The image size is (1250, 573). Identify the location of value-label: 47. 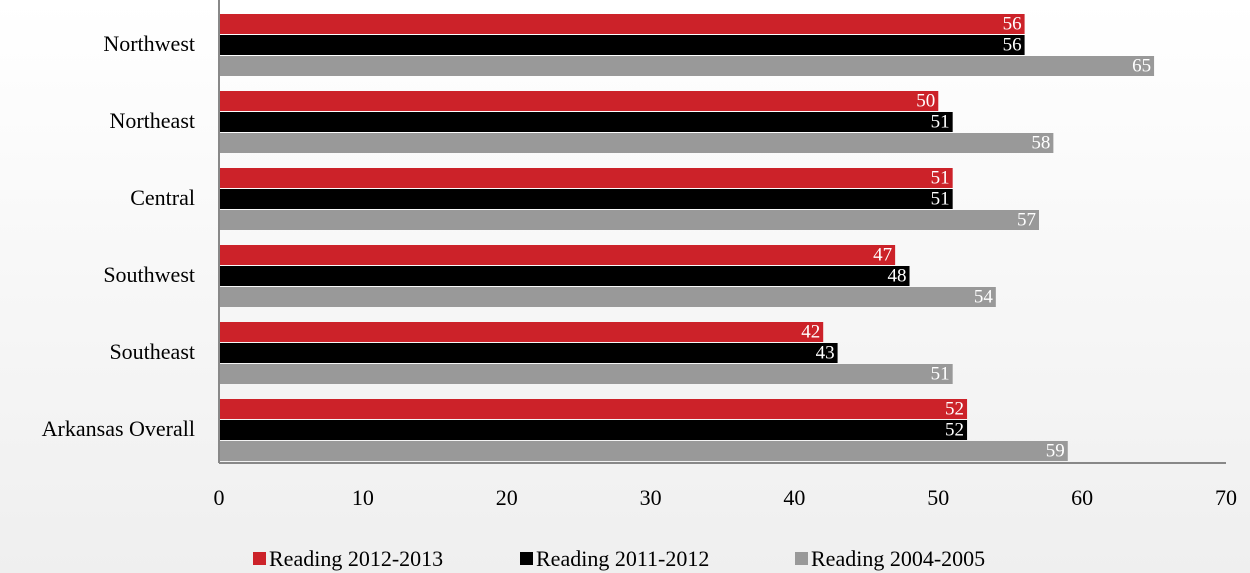
(882, 254).